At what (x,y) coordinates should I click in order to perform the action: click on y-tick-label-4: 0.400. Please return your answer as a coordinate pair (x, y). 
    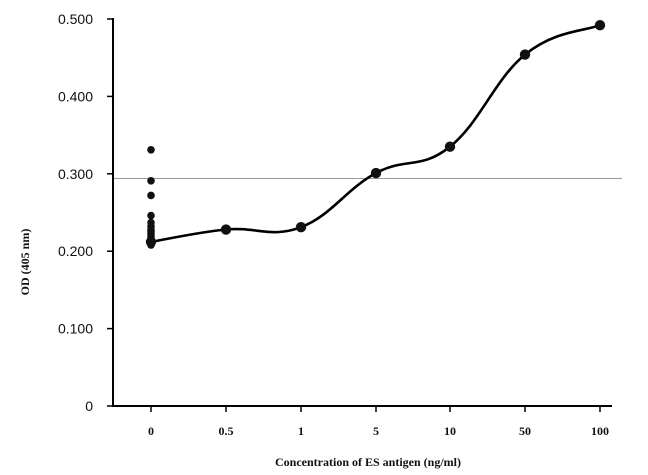
    Looking at the image, I should click on (75, 96).